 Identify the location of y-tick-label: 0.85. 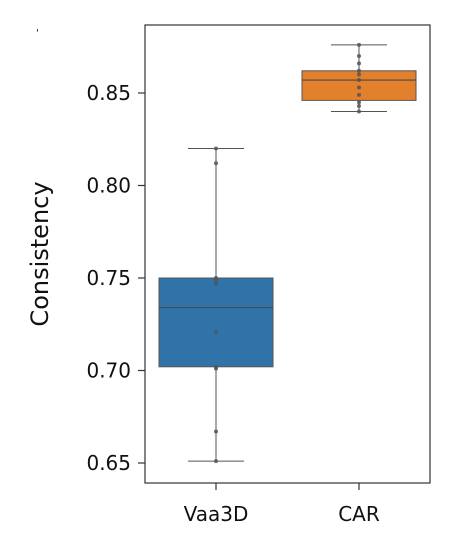
(108, 93).